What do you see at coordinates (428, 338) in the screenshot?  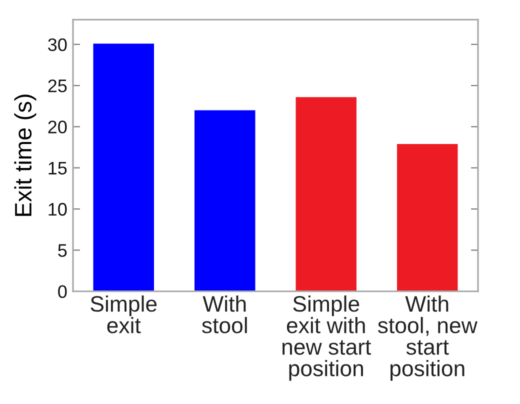 I see `x-tick-label: With stool, new start position` at bounding box center [428, 338].